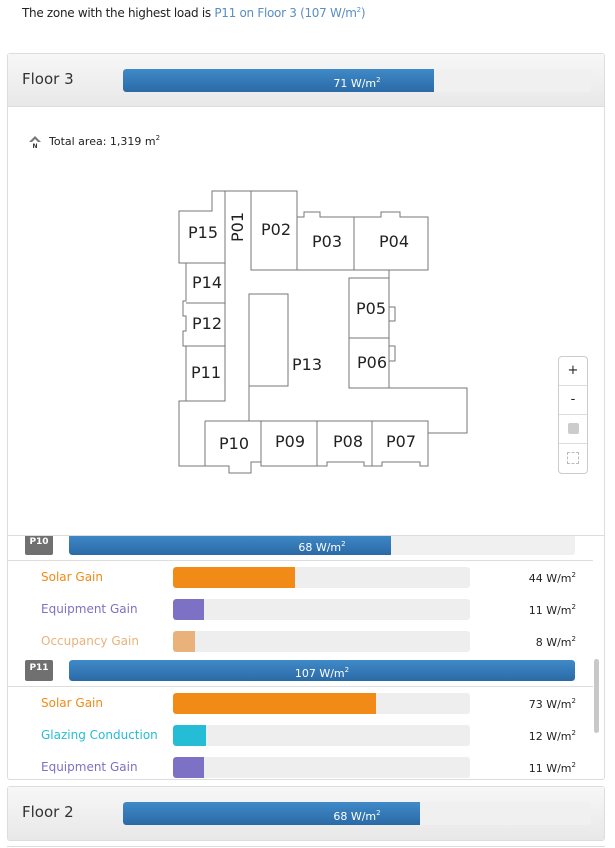 This screenshot has width=615, height=848. What do you see at coordinates (237, 227) in the screenshot?
I see `zone-label-p01: P01` at bounding box center [237, 227].